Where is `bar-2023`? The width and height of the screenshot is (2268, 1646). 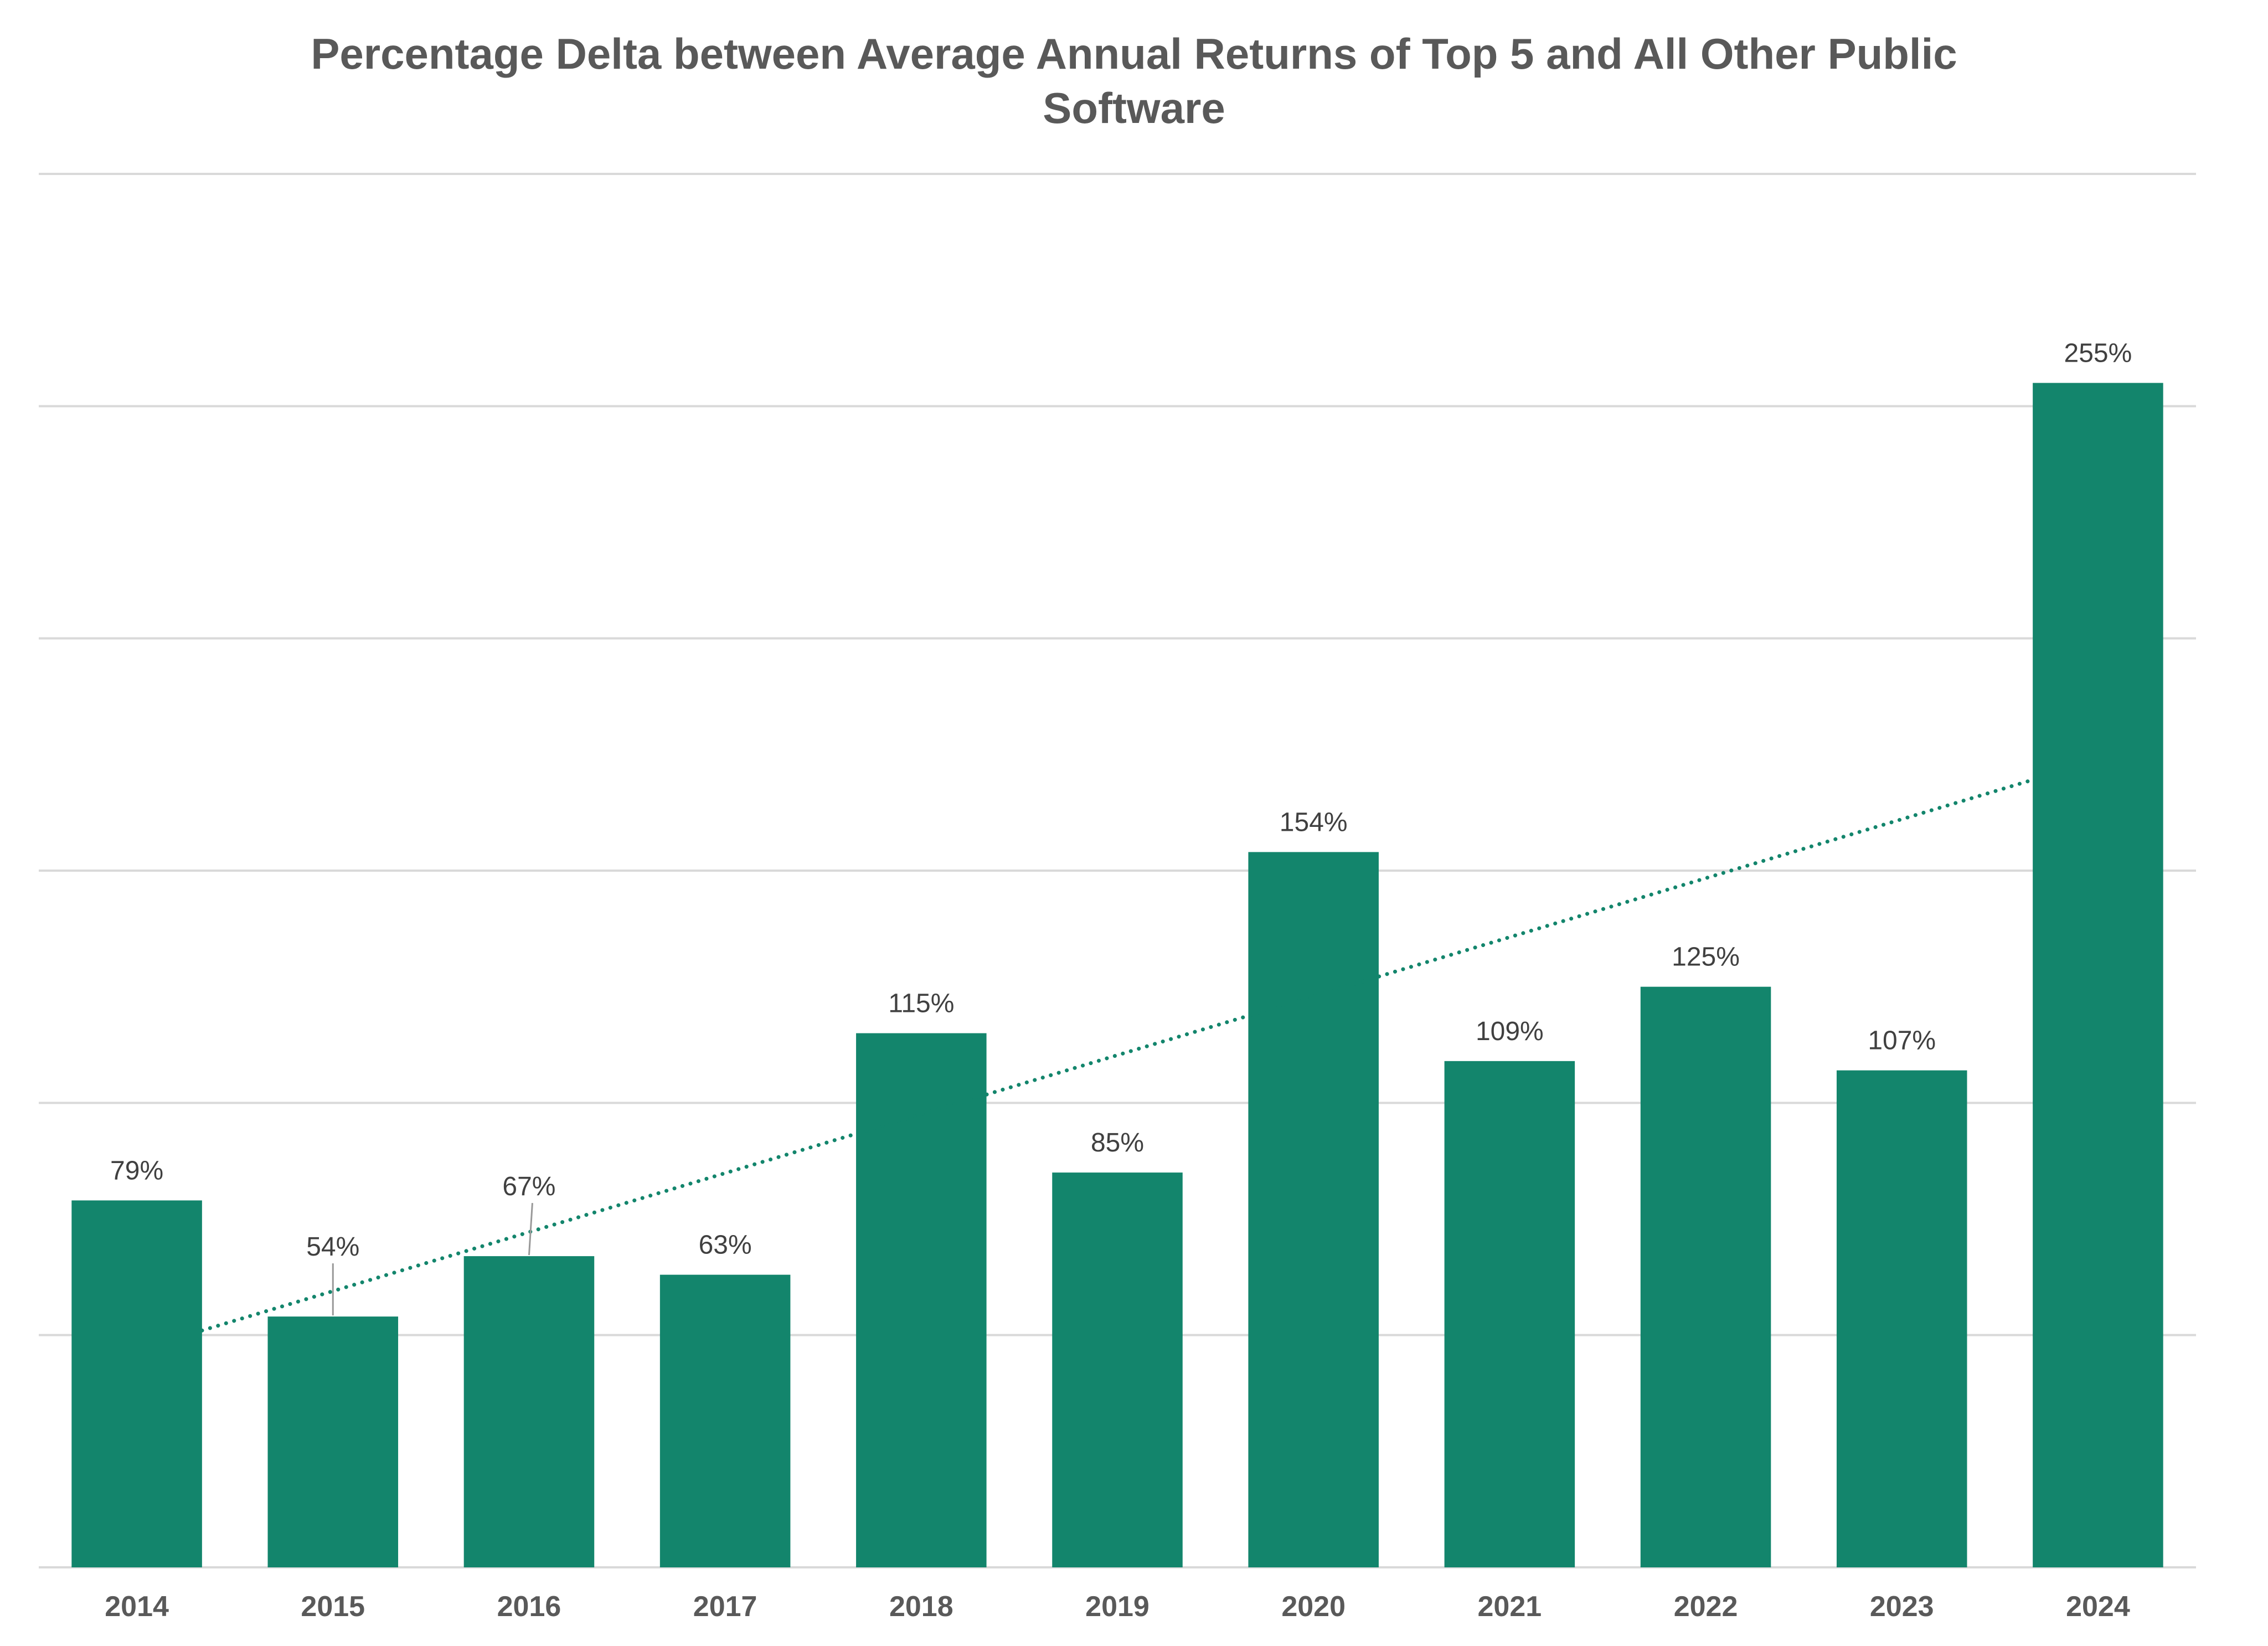
bar-2023 is located at coordinates (1901, 1318).